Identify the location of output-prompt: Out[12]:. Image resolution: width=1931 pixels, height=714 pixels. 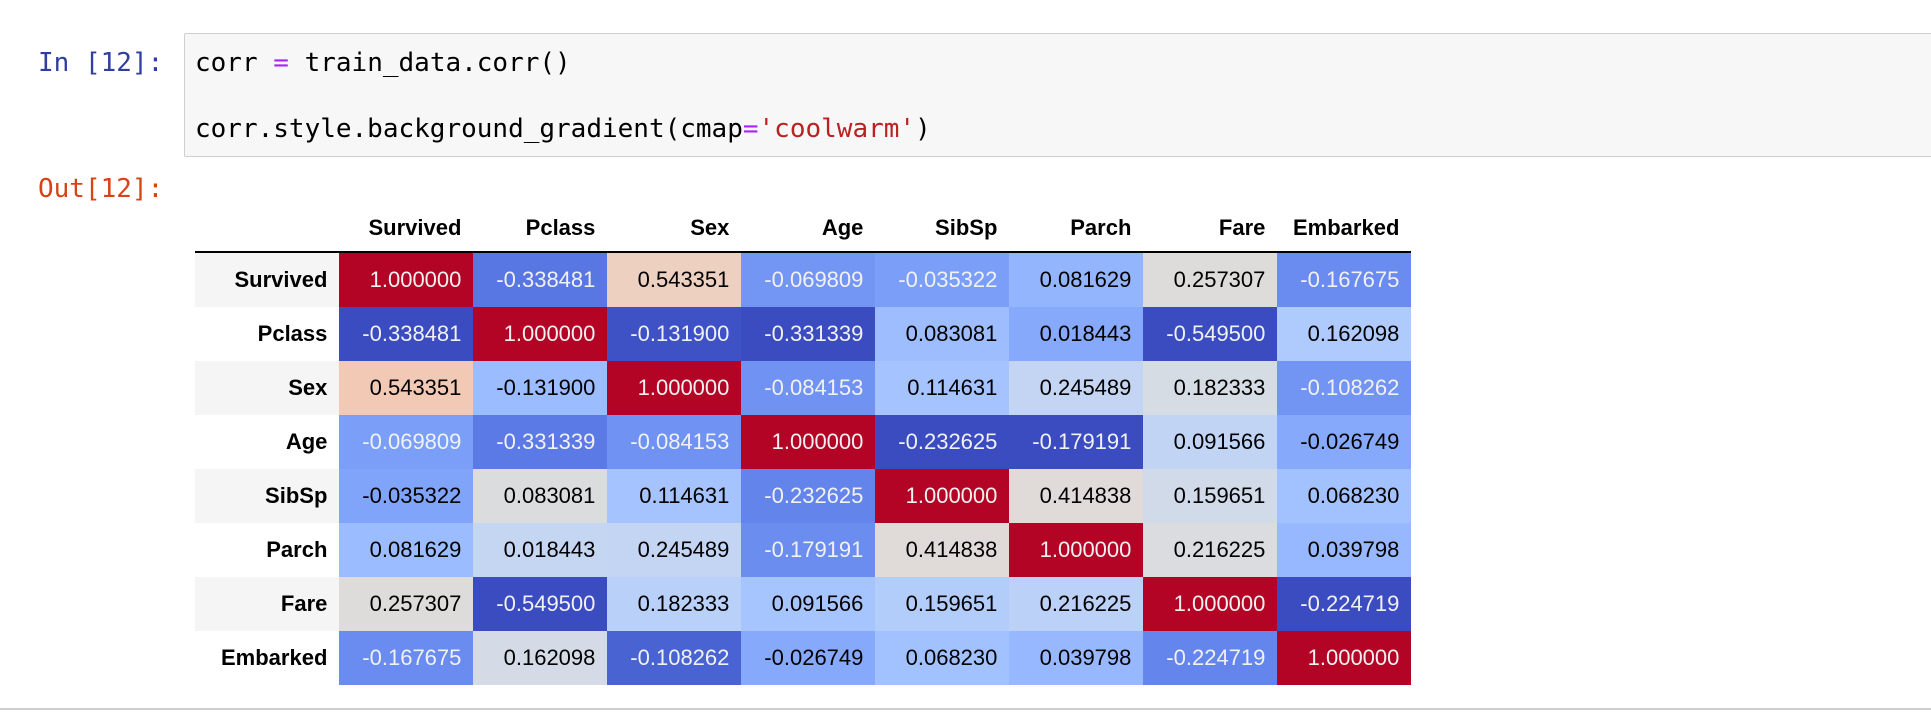
(101, 189).